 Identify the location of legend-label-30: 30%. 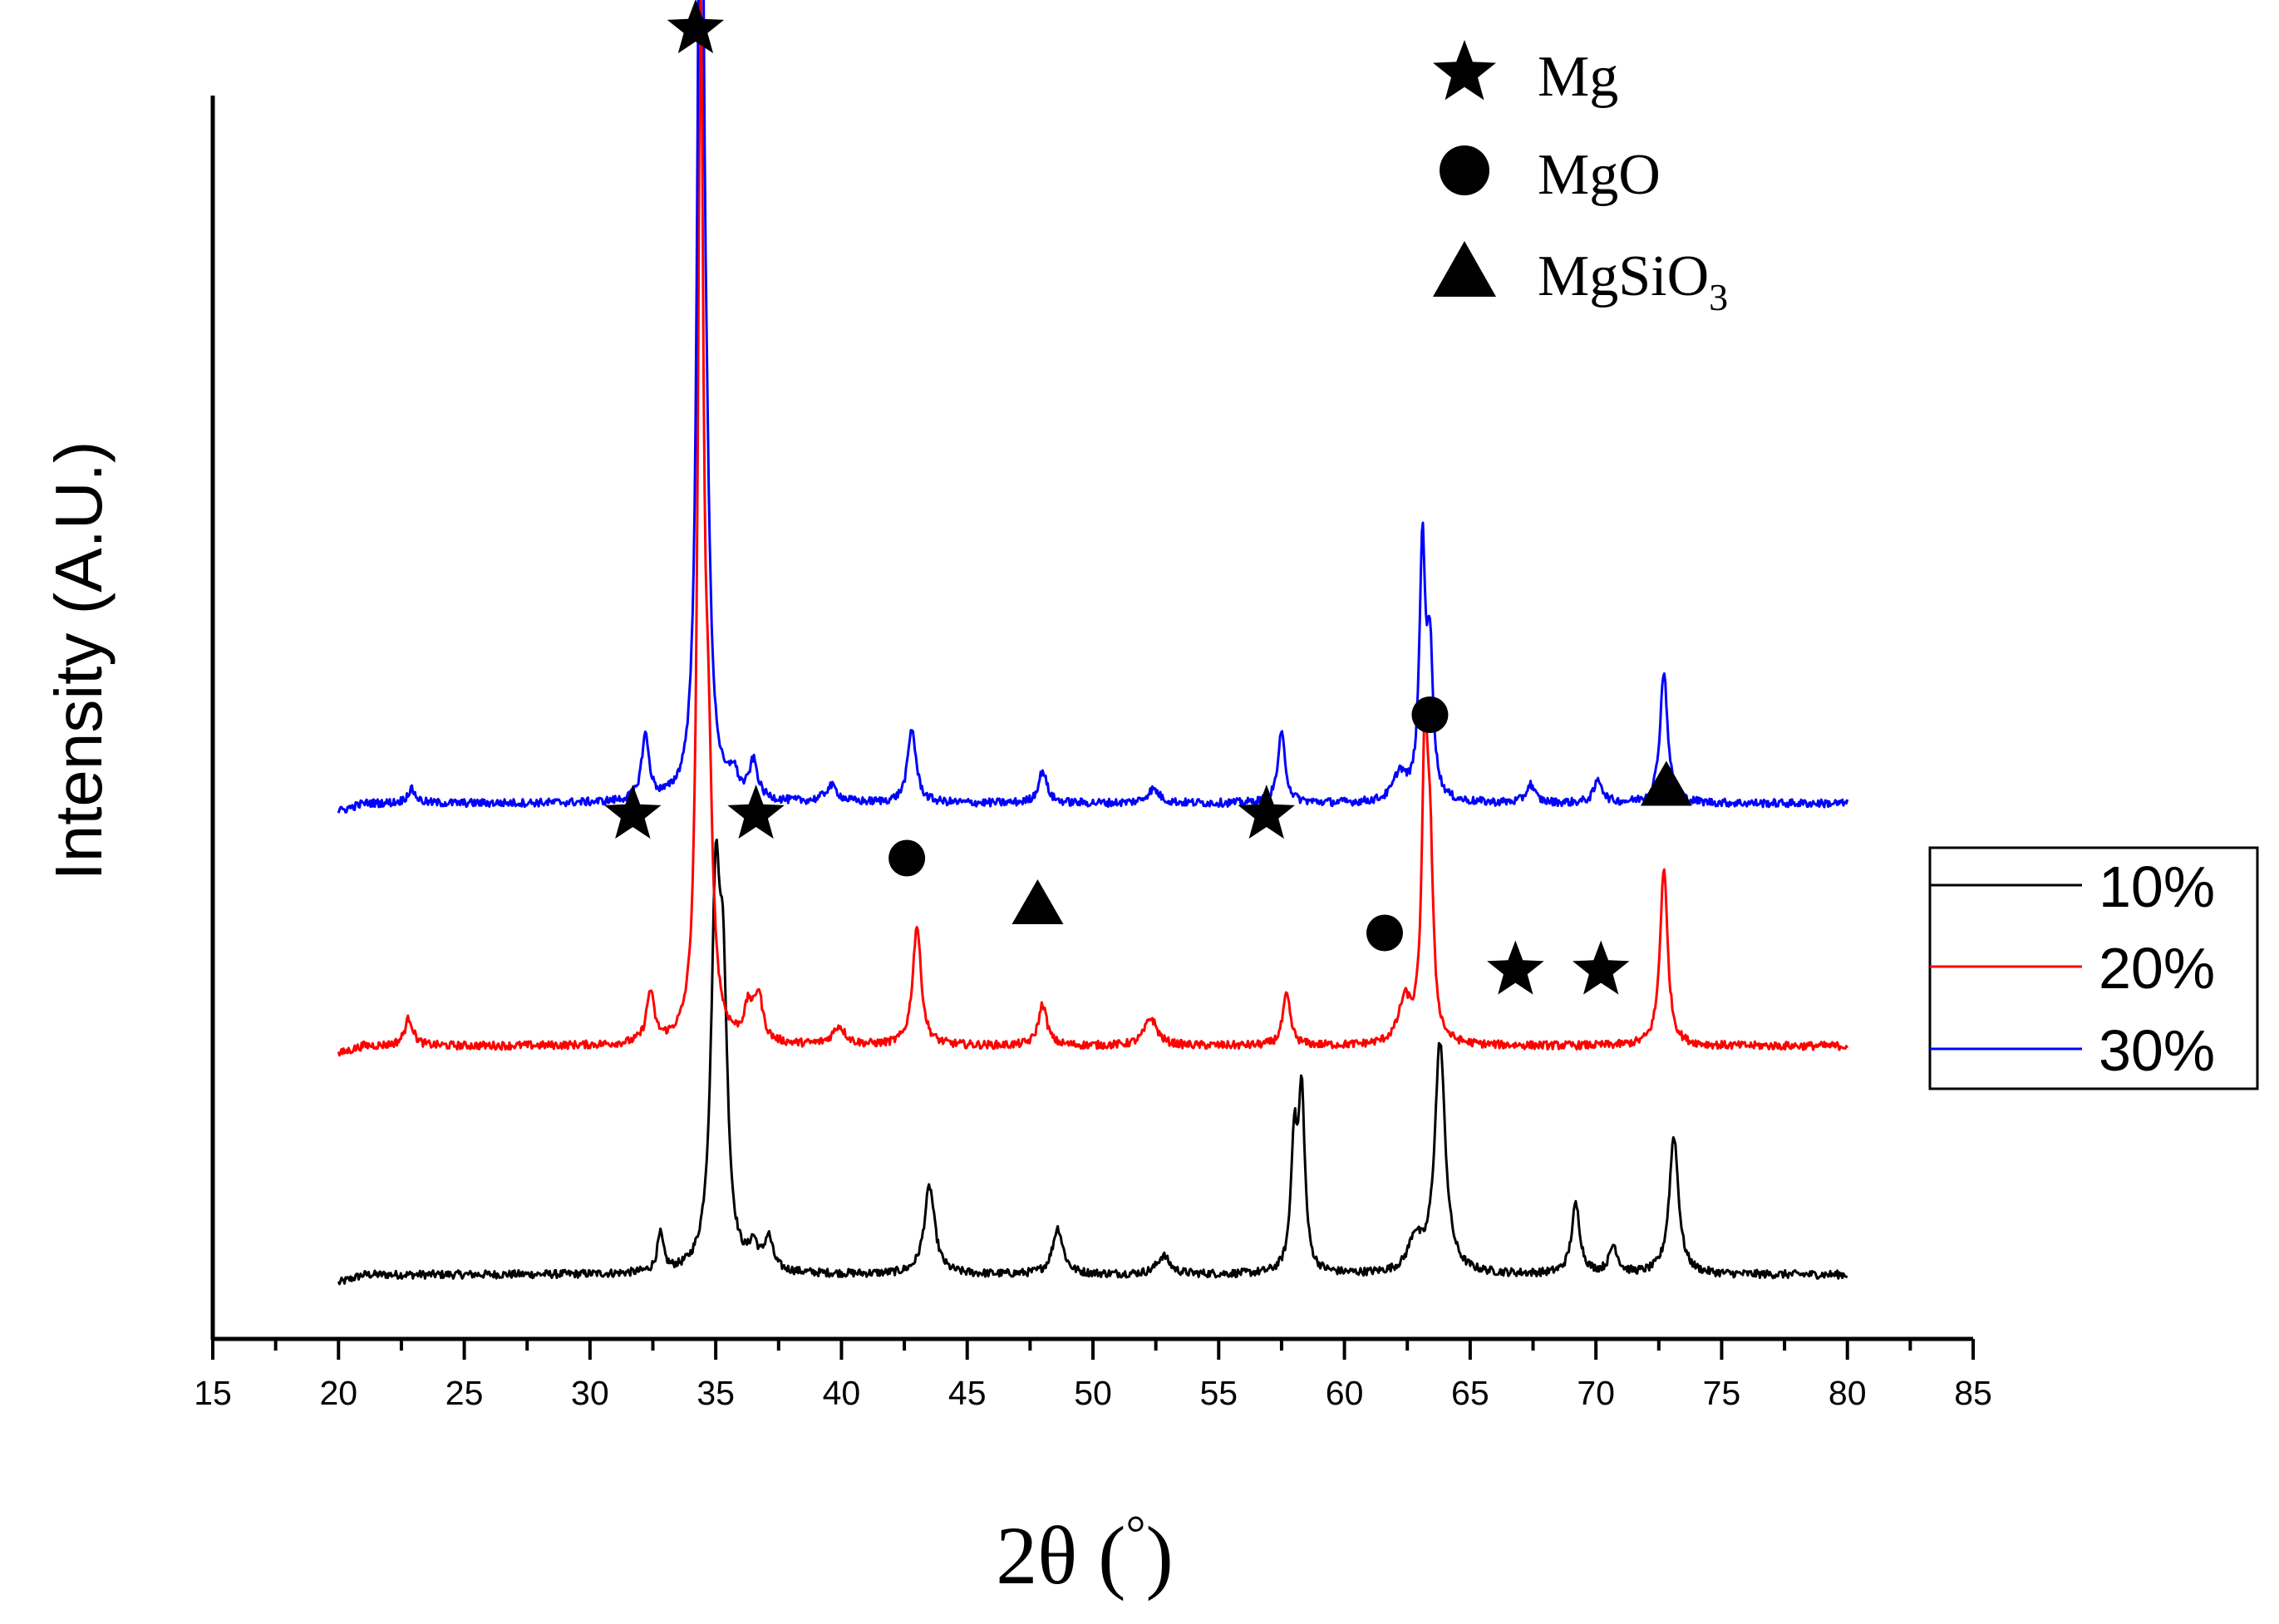
(2157, 1050).